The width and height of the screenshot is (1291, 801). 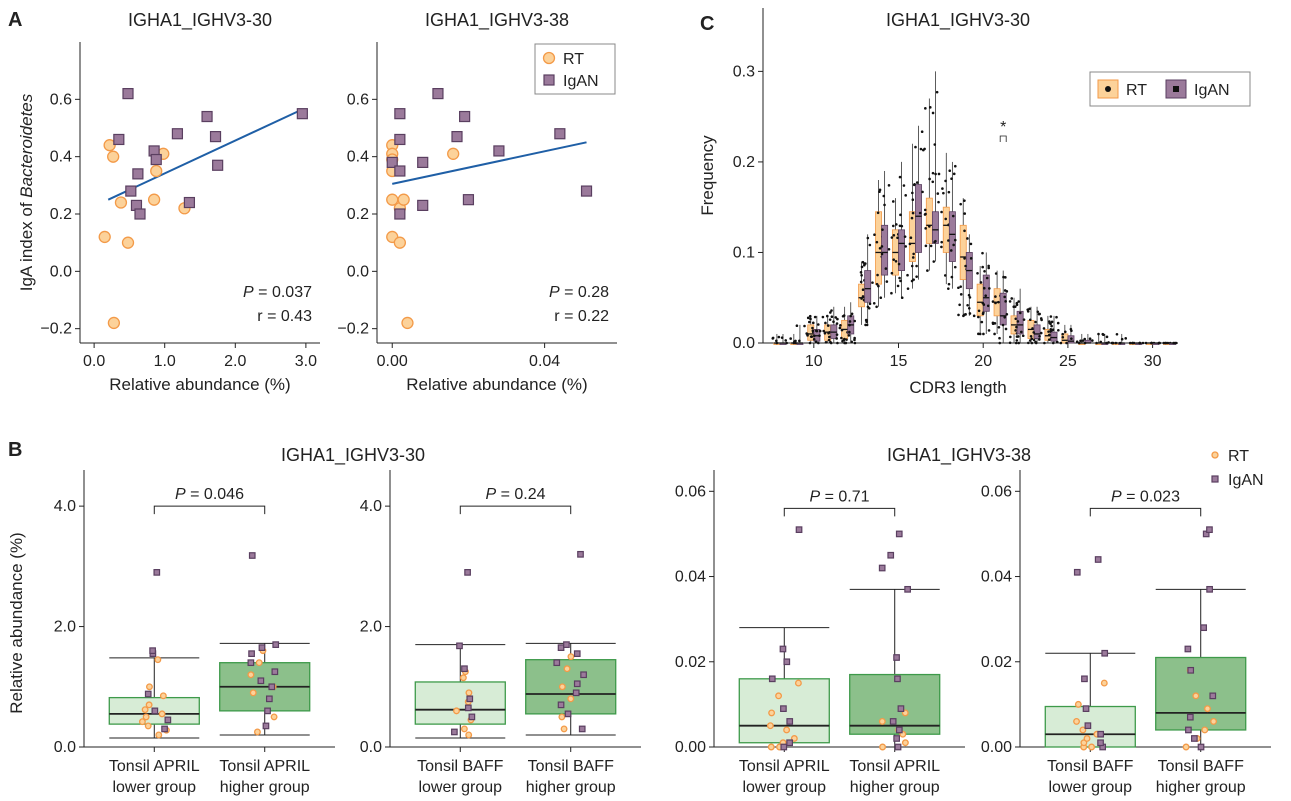 I want to click on x-tick-label: 2.0, so click(x=235, y=361).